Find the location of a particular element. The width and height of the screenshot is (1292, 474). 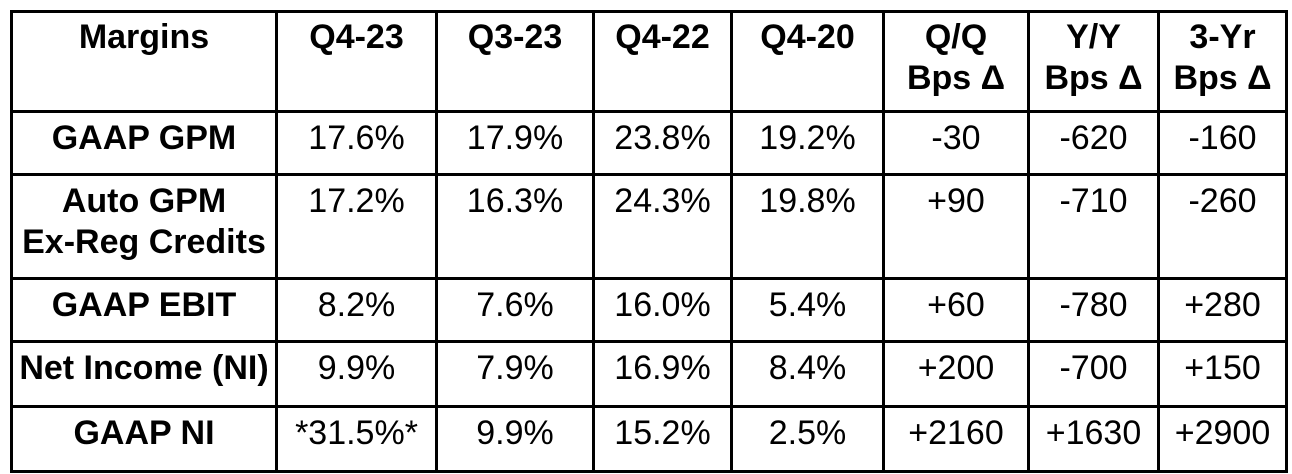

column-header-yy-bps: Y/Y Bps Δ is located at coordinates (1093, 61).